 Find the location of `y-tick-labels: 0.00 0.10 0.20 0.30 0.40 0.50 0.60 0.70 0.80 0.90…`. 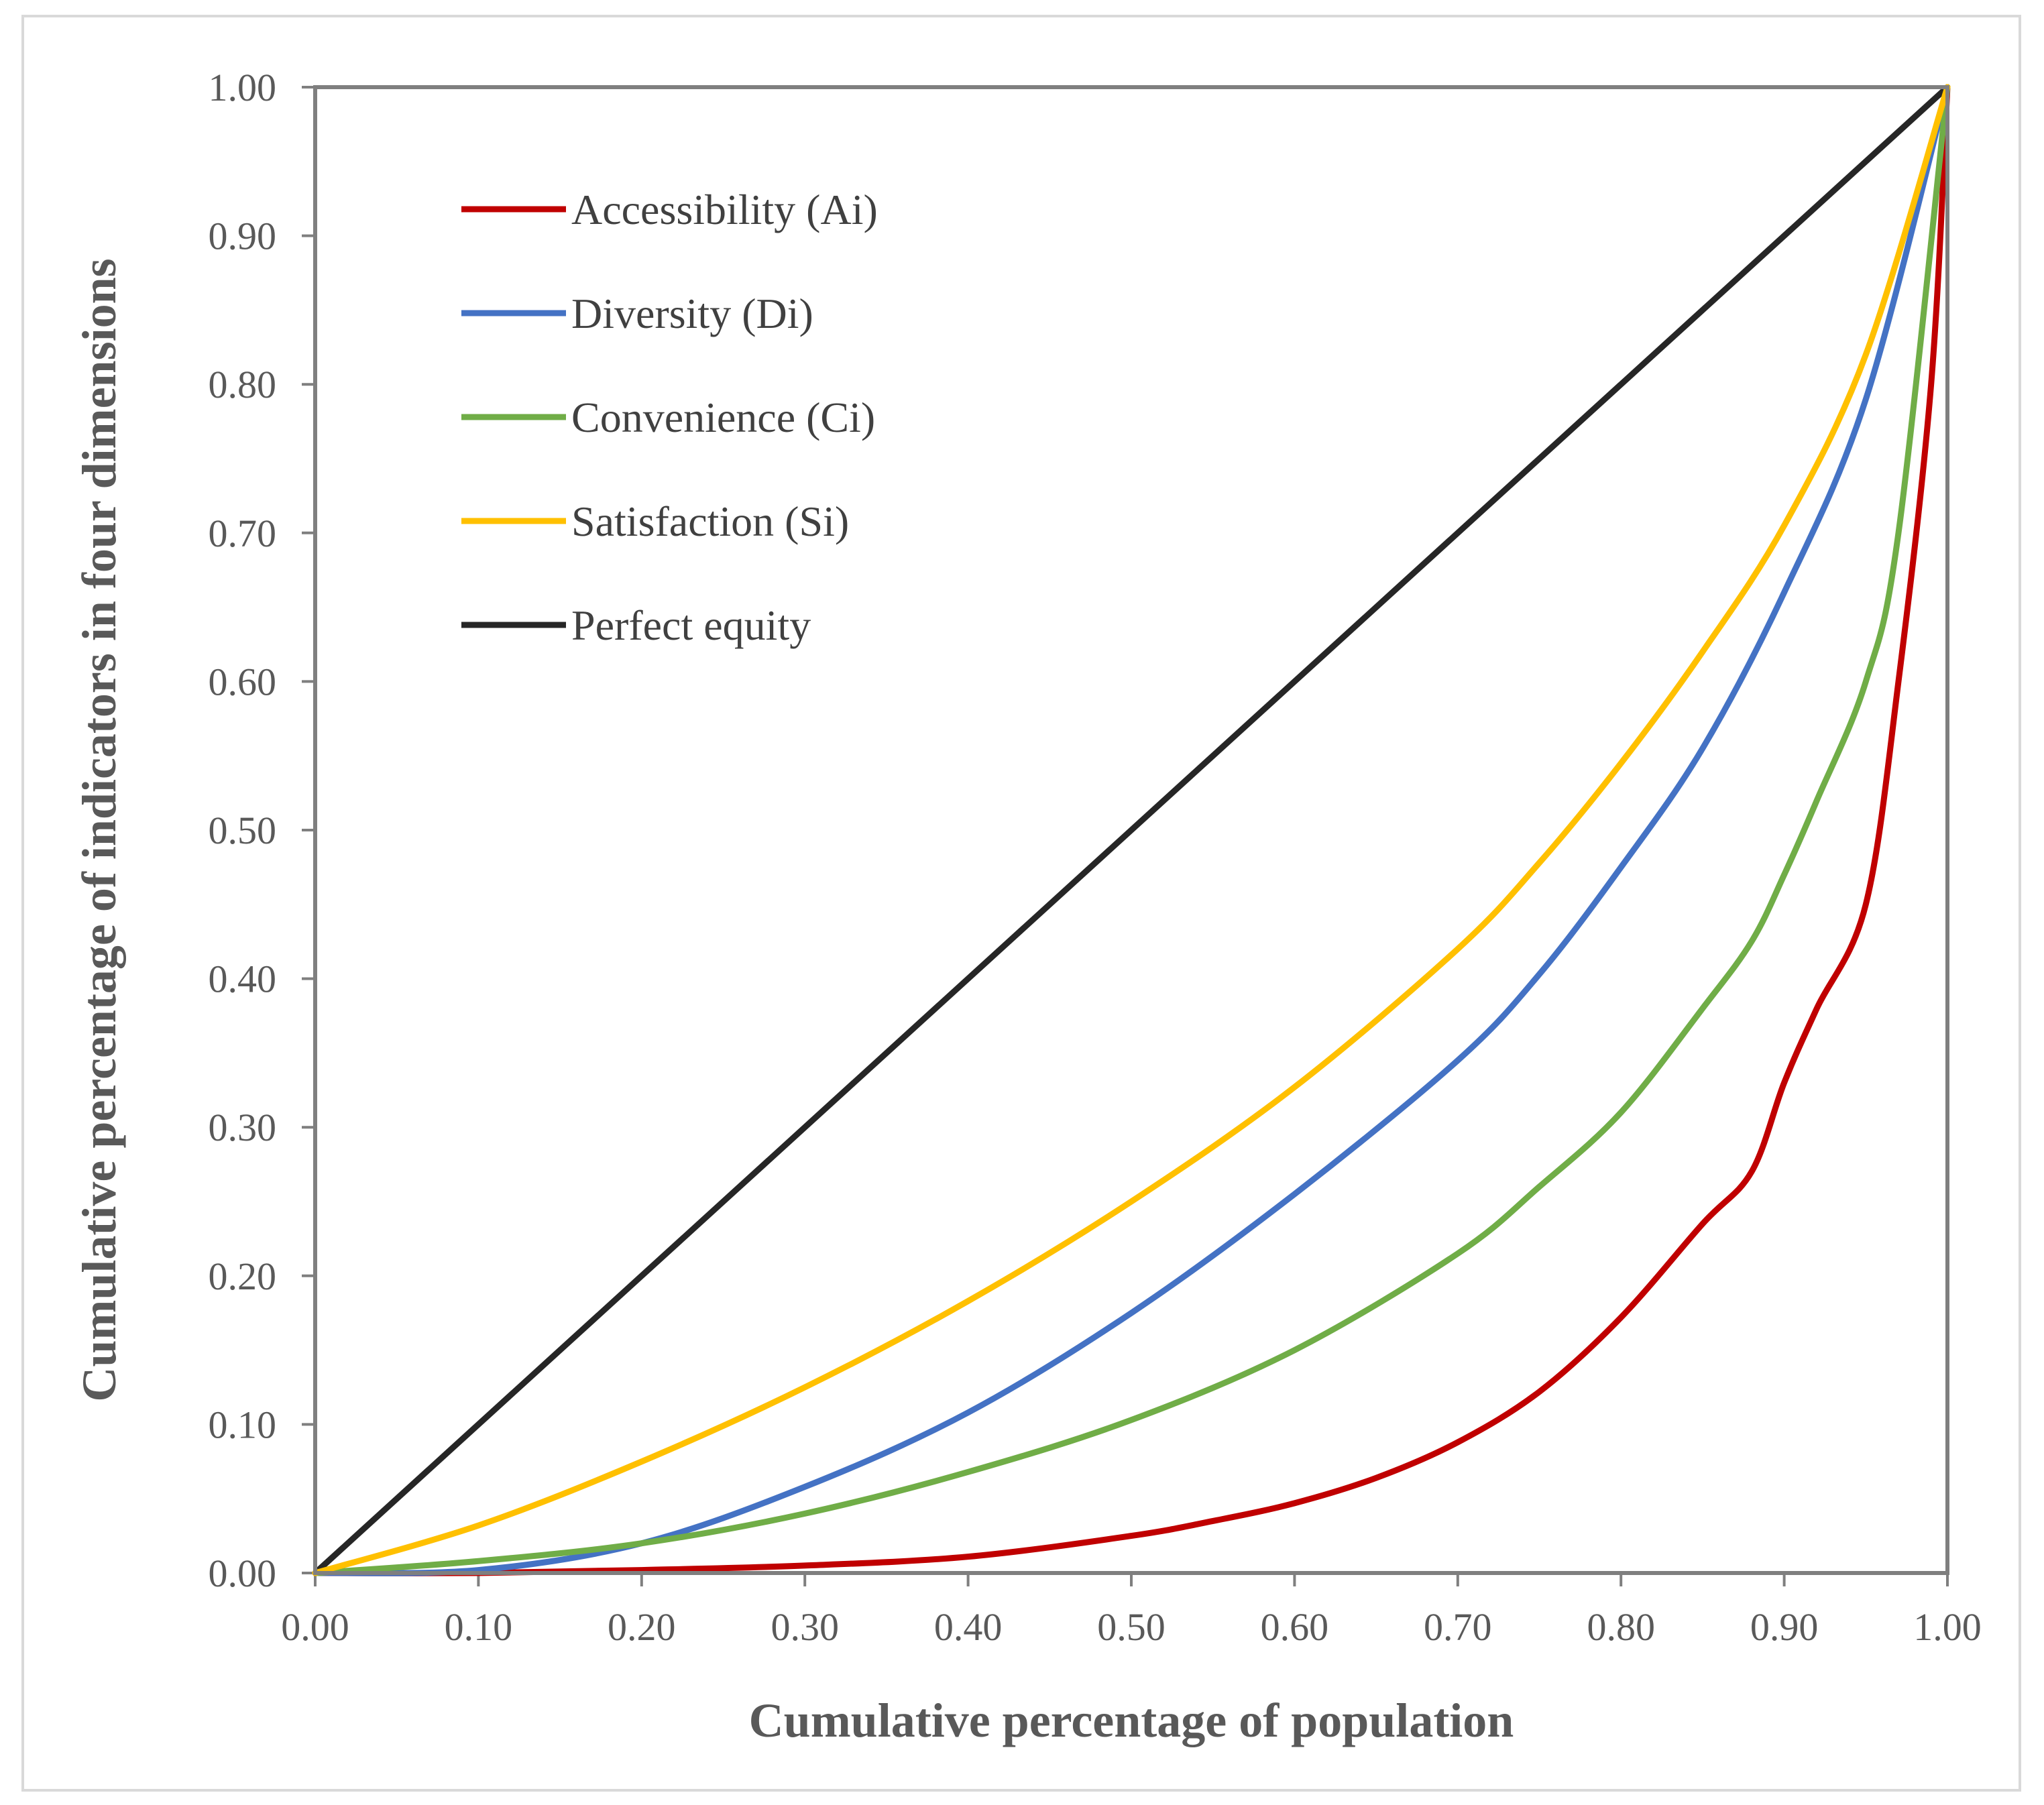

y-tick-labels: 0.00 0.10 0.20 0.30 0.40 0.50 0.60 0.70 0.80 0.90… is located at coordinates (262, 830).